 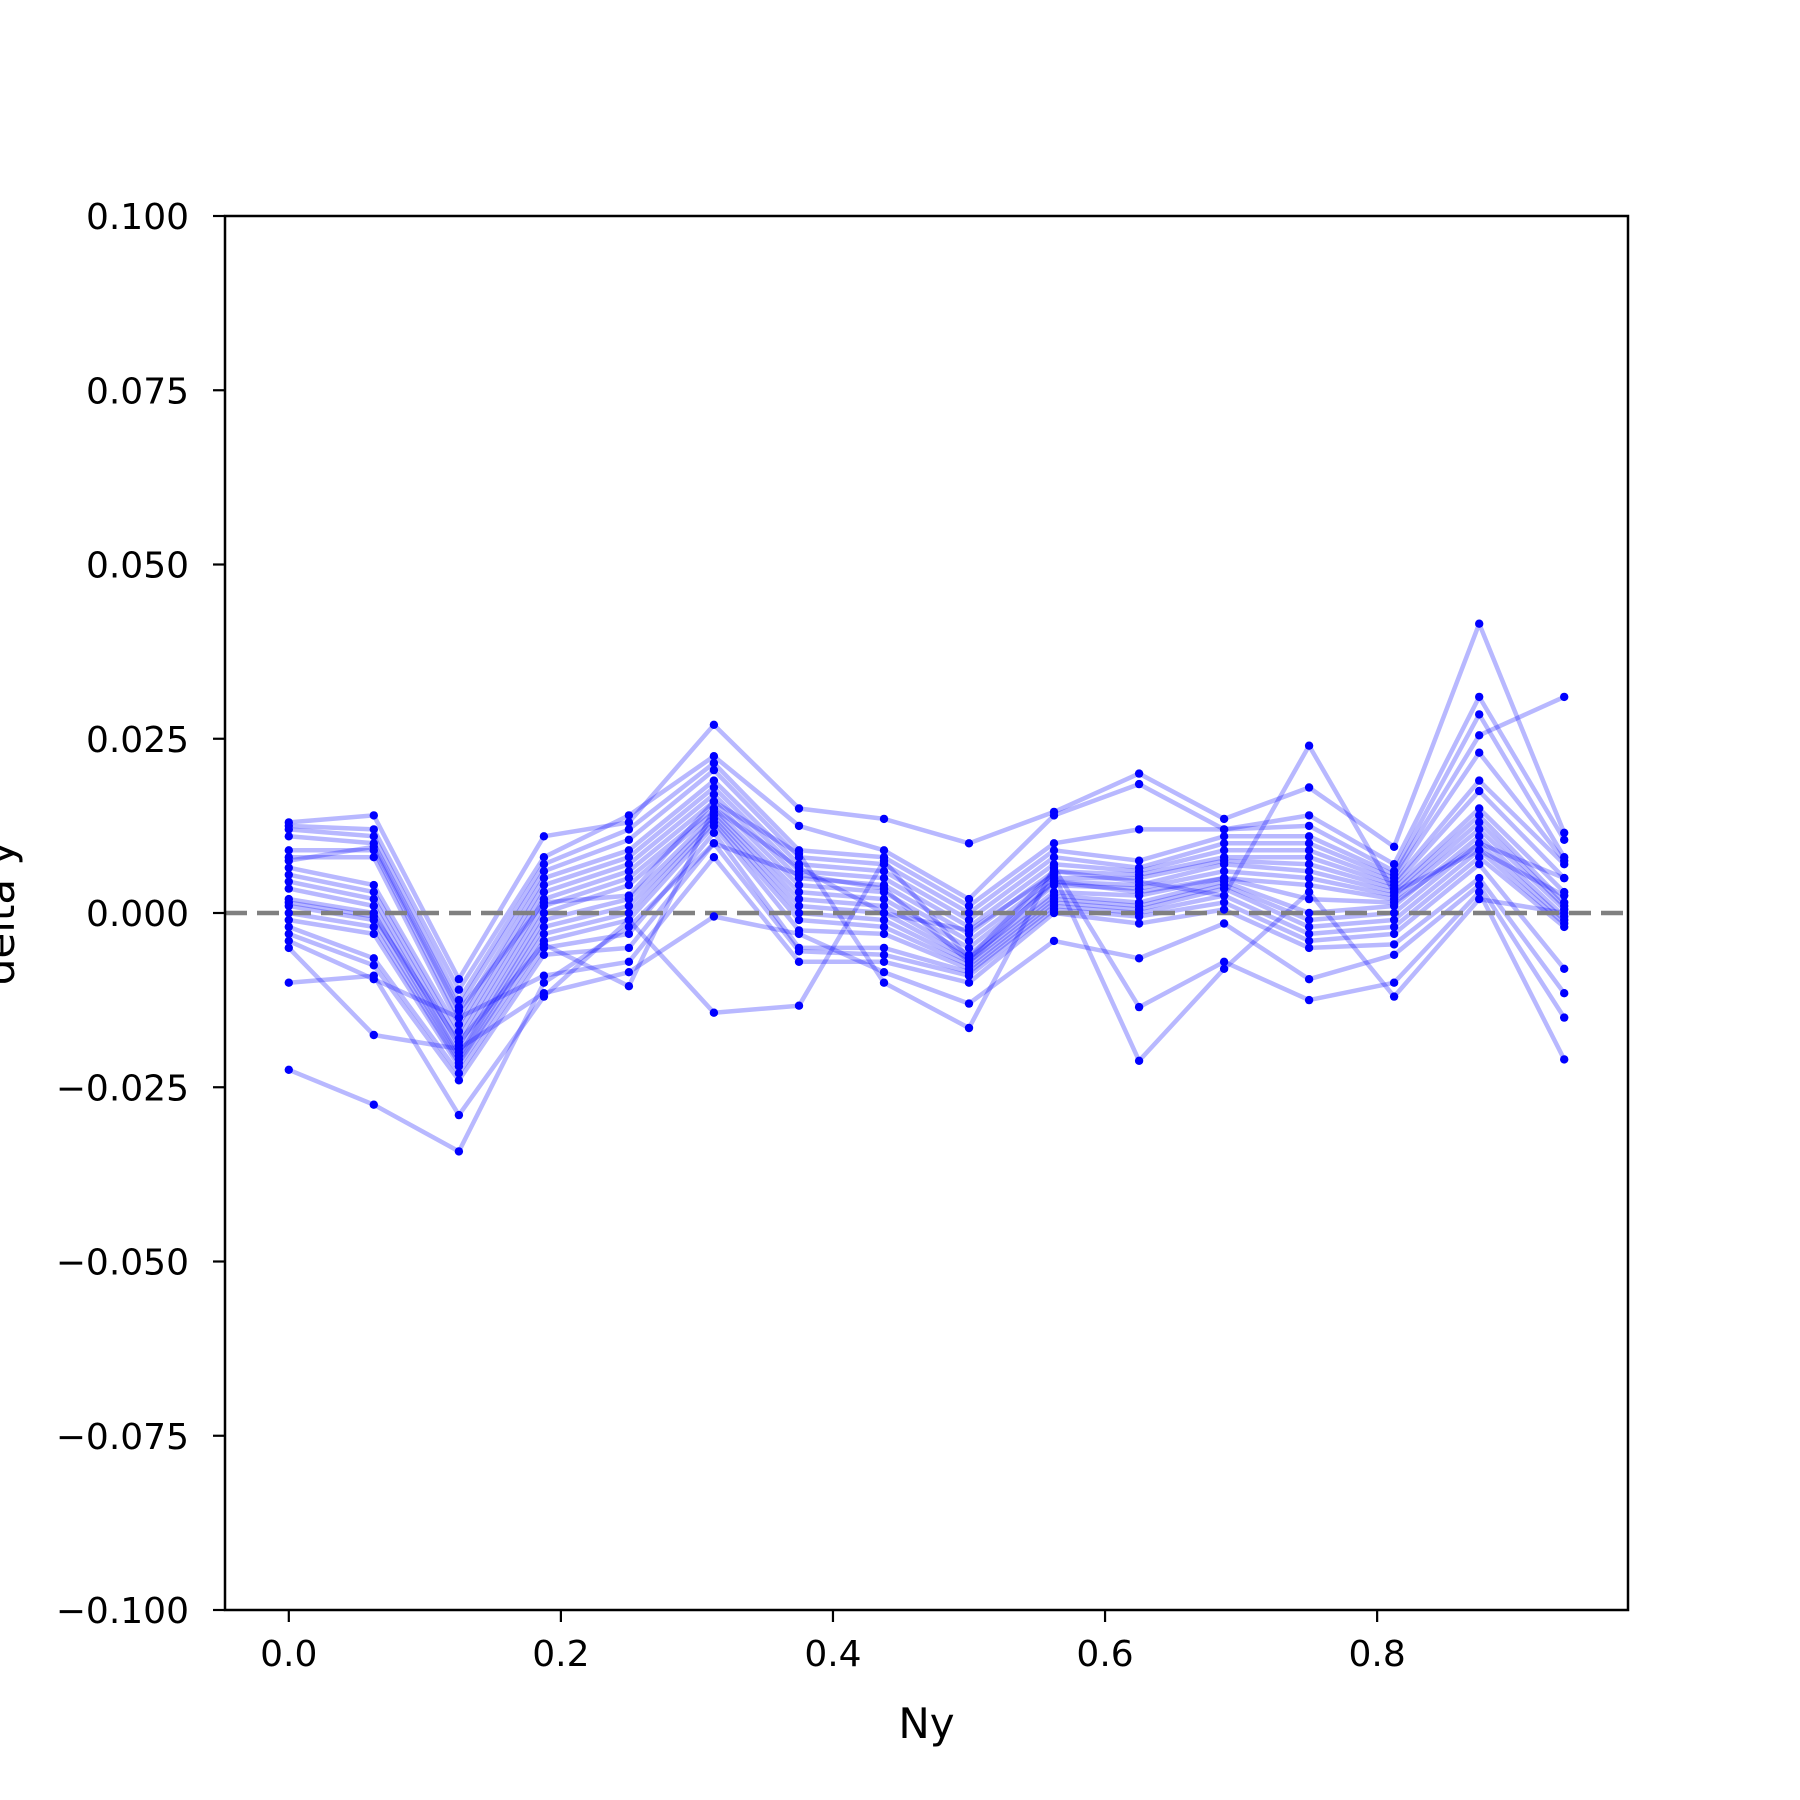 I want to click on y-tick-label: −0.025, so click(x=122, y=1088).